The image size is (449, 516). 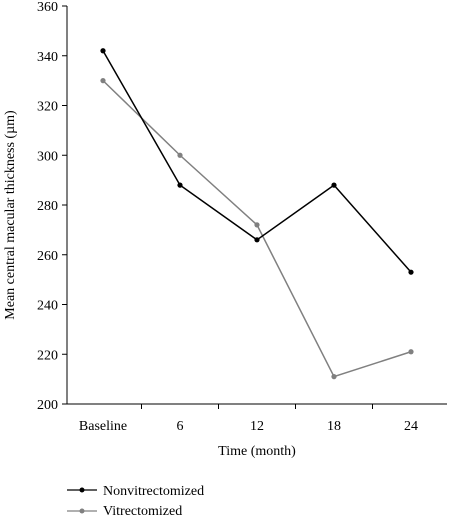 What do you see at coordinates (334, 426) in the screenshot?
I see `x-tick-label: 18` at bounding box center [334, 426].